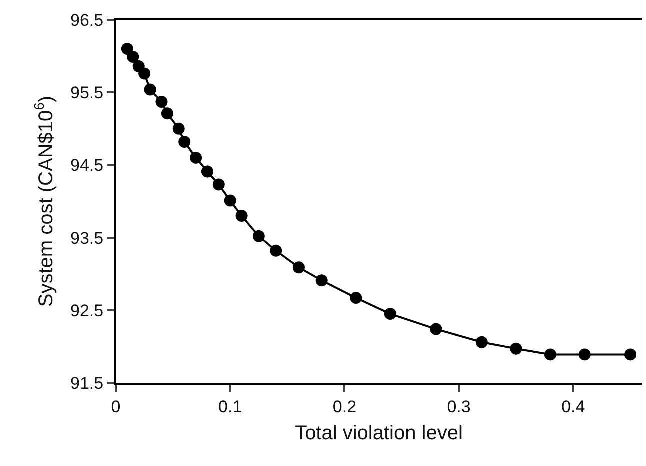 Image resolution: width=646 pixels, height=466 pixels. Describe the element at coordinates (87, 166) in the screenshot. I see `y-tick-label: 94.5` at that location.